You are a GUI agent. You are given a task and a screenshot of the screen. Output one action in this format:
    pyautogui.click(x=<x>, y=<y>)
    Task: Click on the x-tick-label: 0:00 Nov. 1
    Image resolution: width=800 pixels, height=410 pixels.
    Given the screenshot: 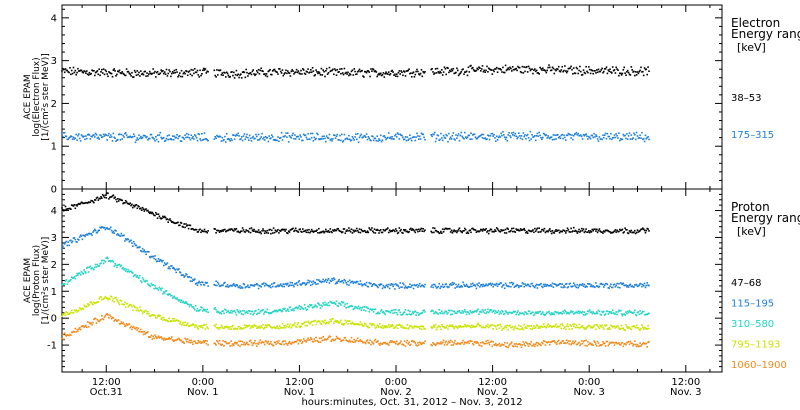 What is the action you would take?
    pyautogui.click(x=202, y=387)
    